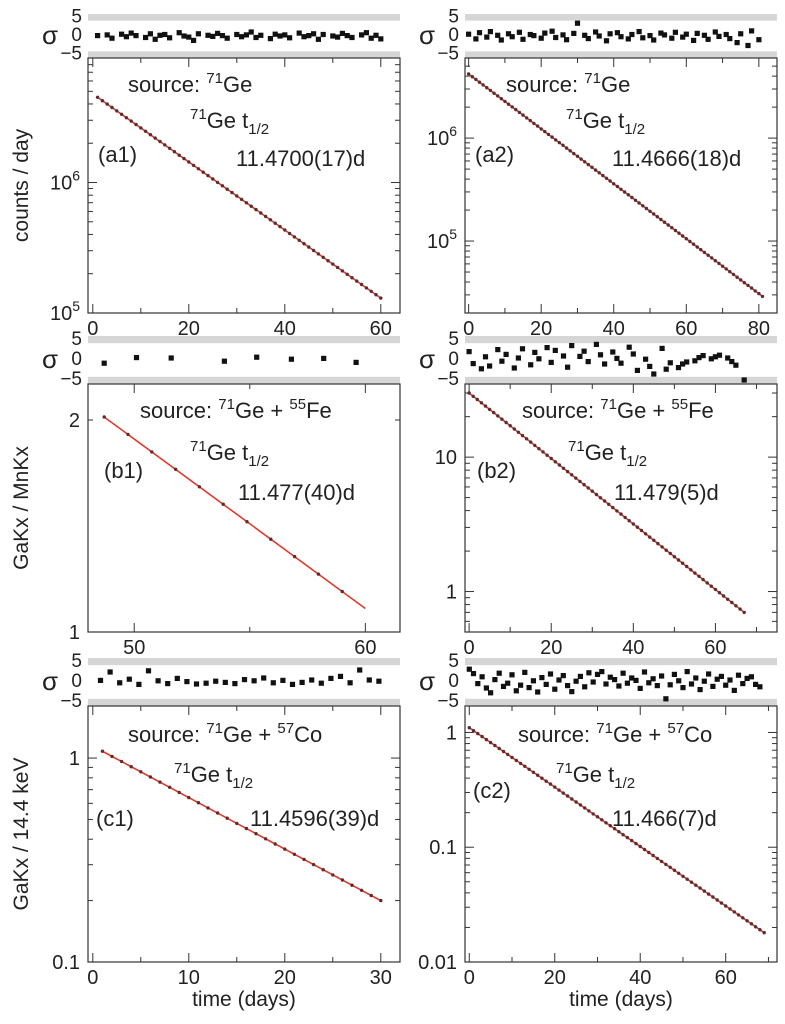 The image size is (785, 1024). I want to click on plot-frame, so click(244, 185).